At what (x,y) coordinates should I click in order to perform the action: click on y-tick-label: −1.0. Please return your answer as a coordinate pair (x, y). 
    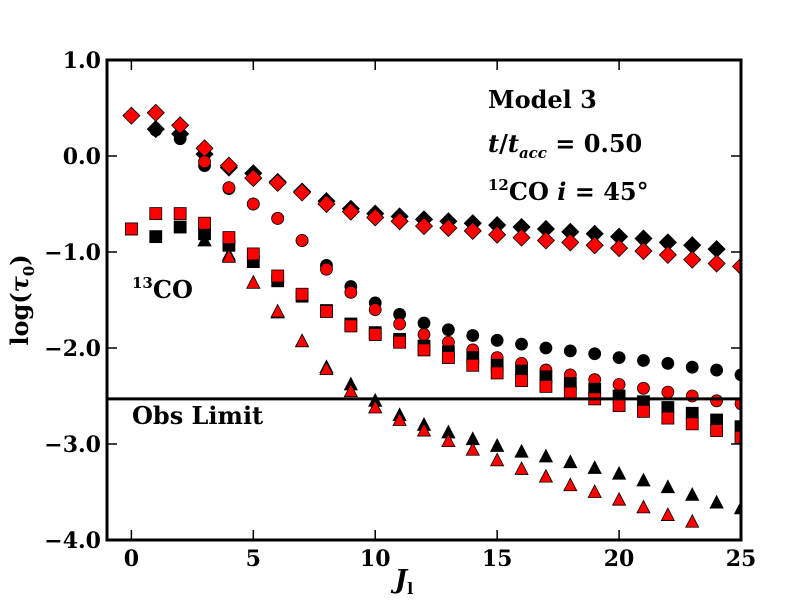
    Looking at the image, I should click on (72, 253).